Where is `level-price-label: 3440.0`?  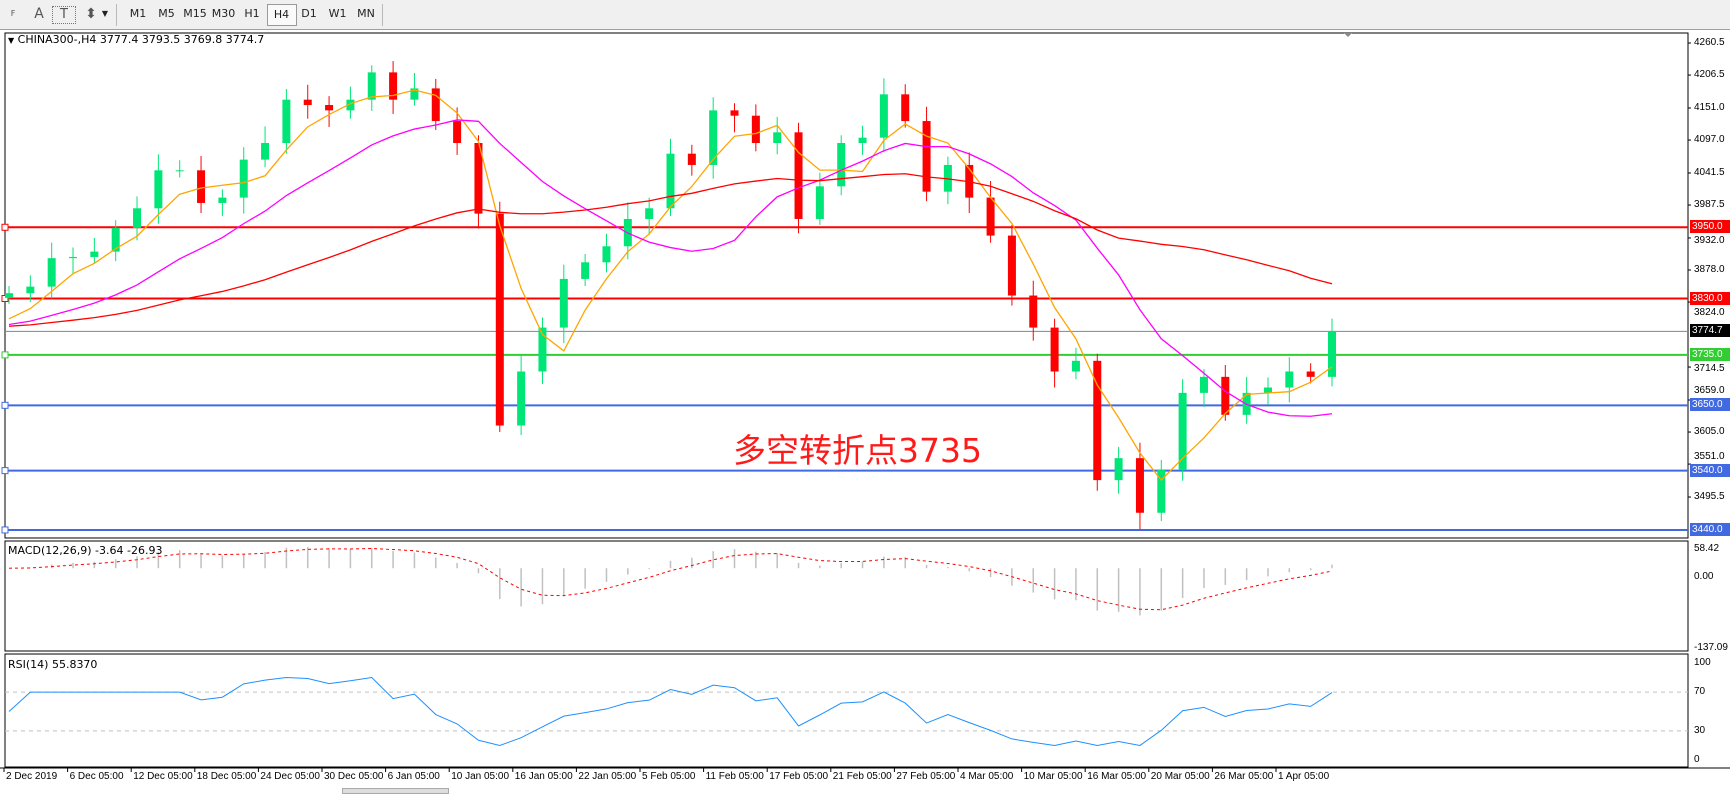 level-price-label: 3440.0 is located at coordinates (1710, 529).